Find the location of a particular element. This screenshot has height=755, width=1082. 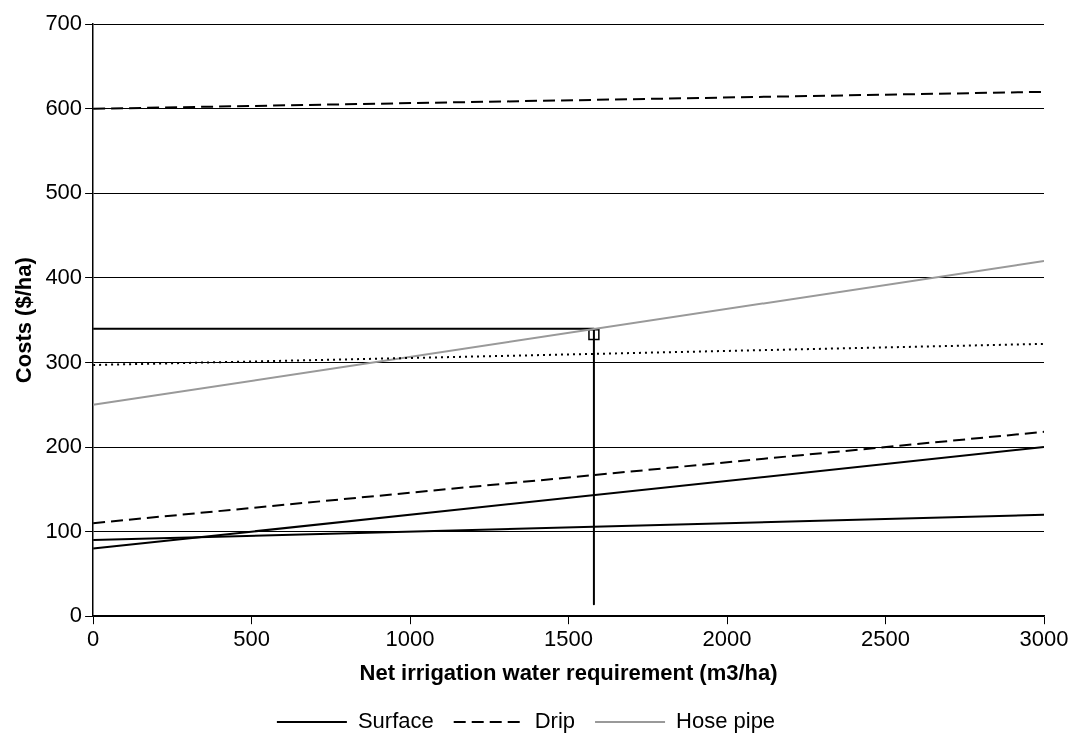

x-tick-label: 2500 is located at coordinates (885, 639).